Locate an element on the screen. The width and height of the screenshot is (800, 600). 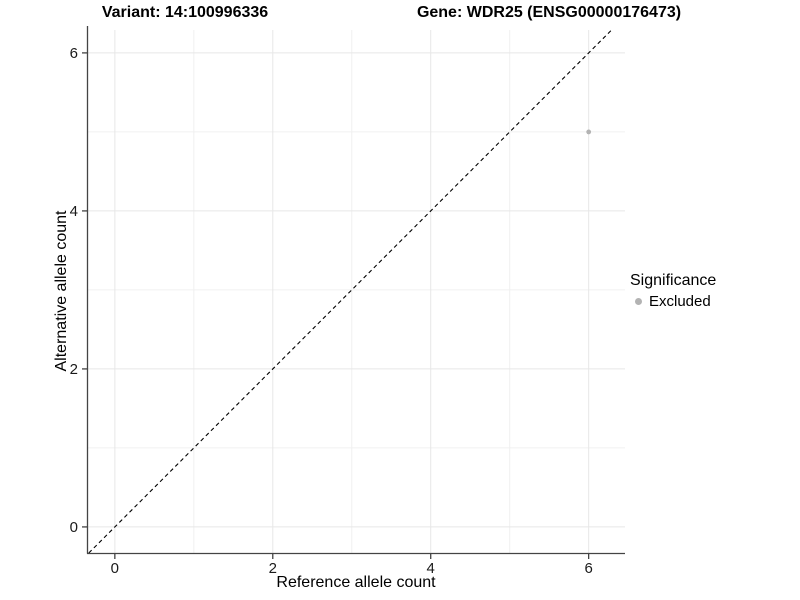
y-tick-label: 2 is located at coordinates (74, 369).